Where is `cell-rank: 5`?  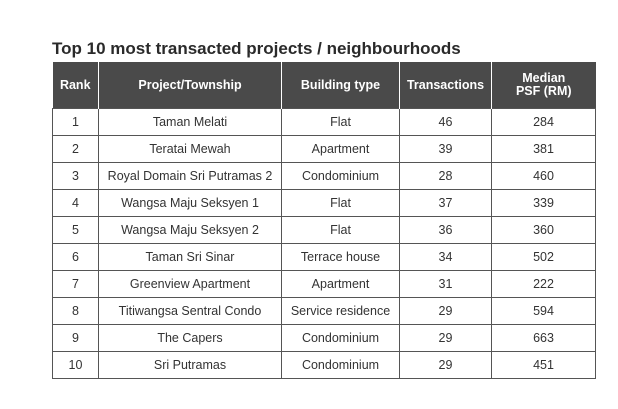
cell-rank: 5 is located at coordinates (75, 230).